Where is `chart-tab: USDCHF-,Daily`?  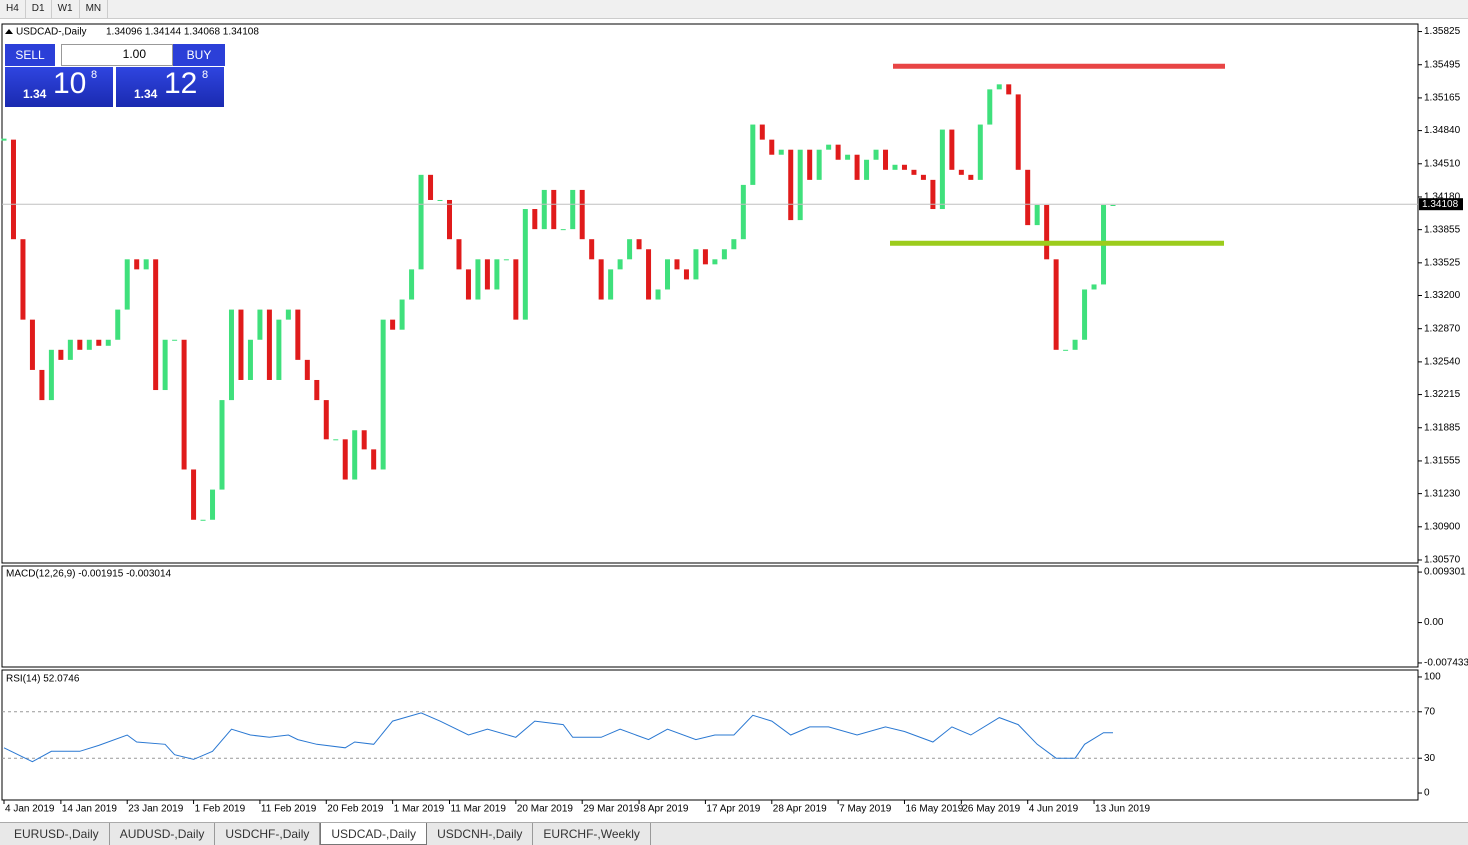
chart-tab: USDCHF-,Daily is located at coordinates (268, 834).